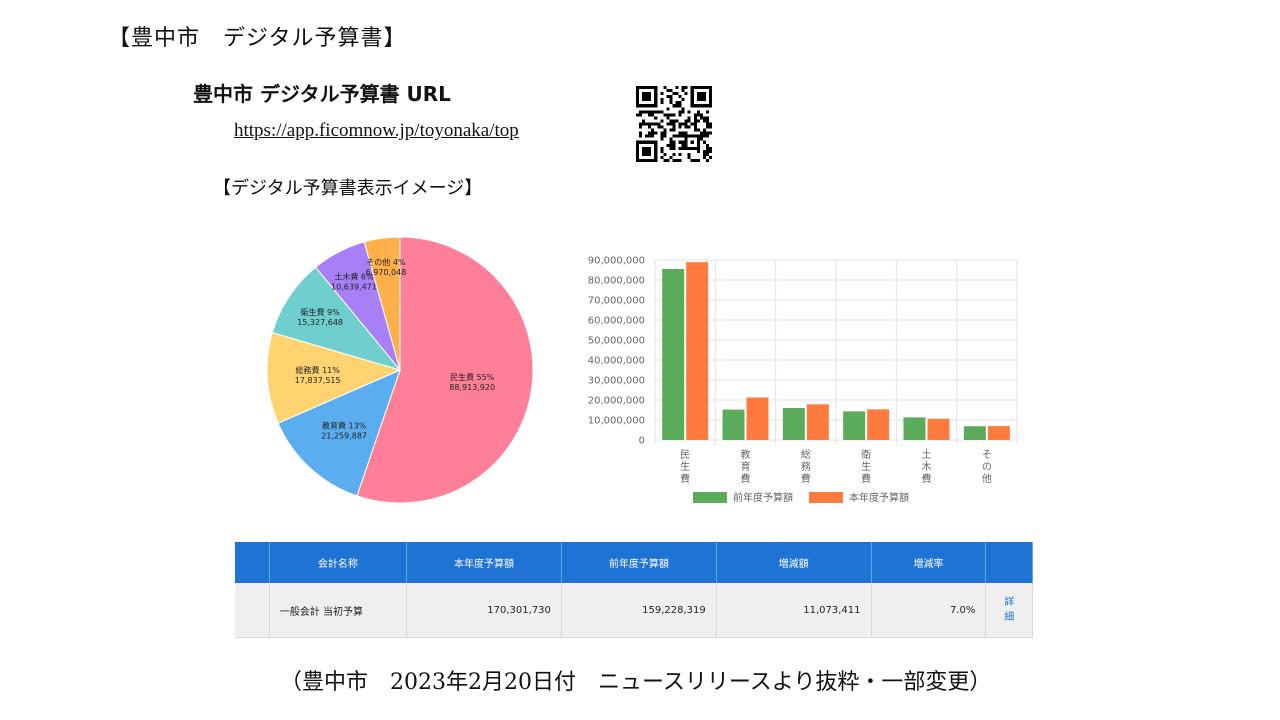 This screenshot has height=720, width=1280. I want to click on pie-slice-label: その他 4%, so click(386, 262).